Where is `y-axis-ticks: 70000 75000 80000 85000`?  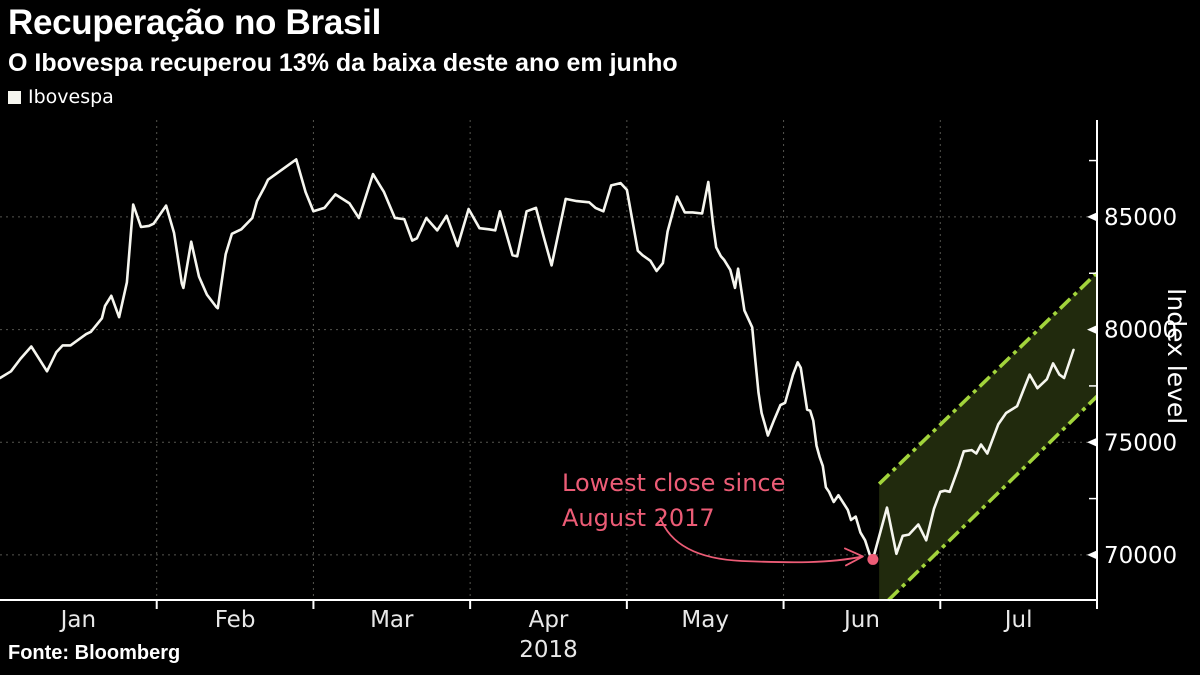 y-axis-ticks: 70000 75000 80000 85000 is located at coordinates (1132, 364).